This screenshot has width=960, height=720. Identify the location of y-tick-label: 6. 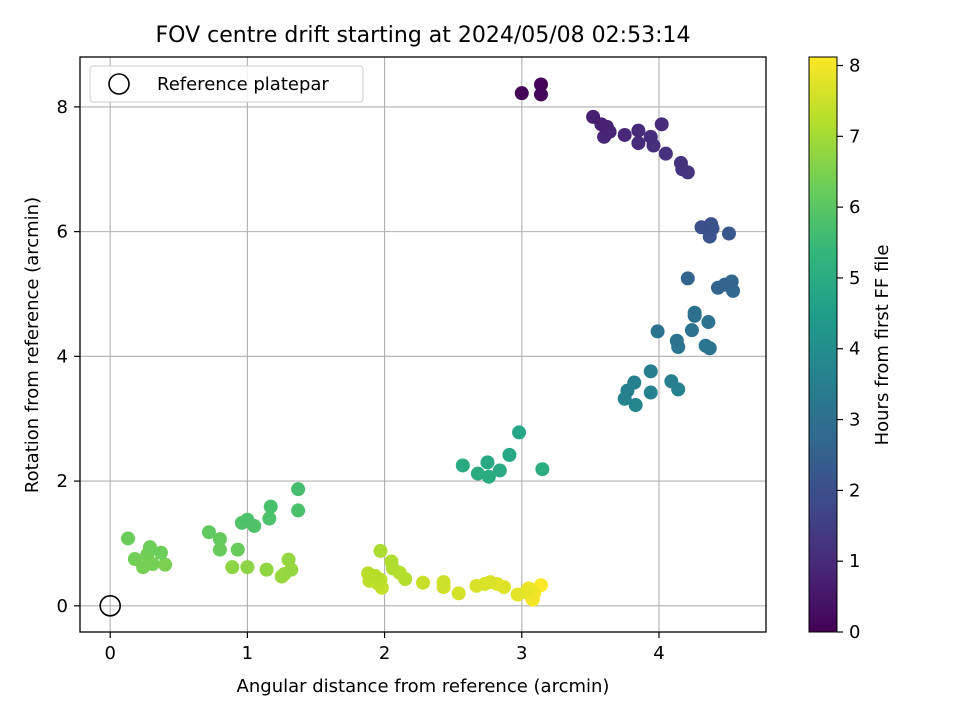
(62, 232).